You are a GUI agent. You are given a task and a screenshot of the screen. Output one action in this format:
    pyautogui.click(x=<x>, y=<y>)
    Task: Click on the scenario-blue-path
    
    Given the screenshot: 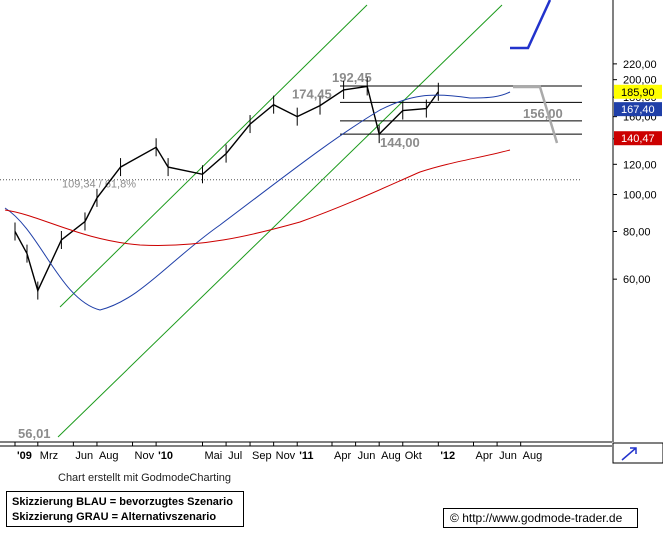 What is the action you would take?
    pyautogui.click(x=531, y=25)
    